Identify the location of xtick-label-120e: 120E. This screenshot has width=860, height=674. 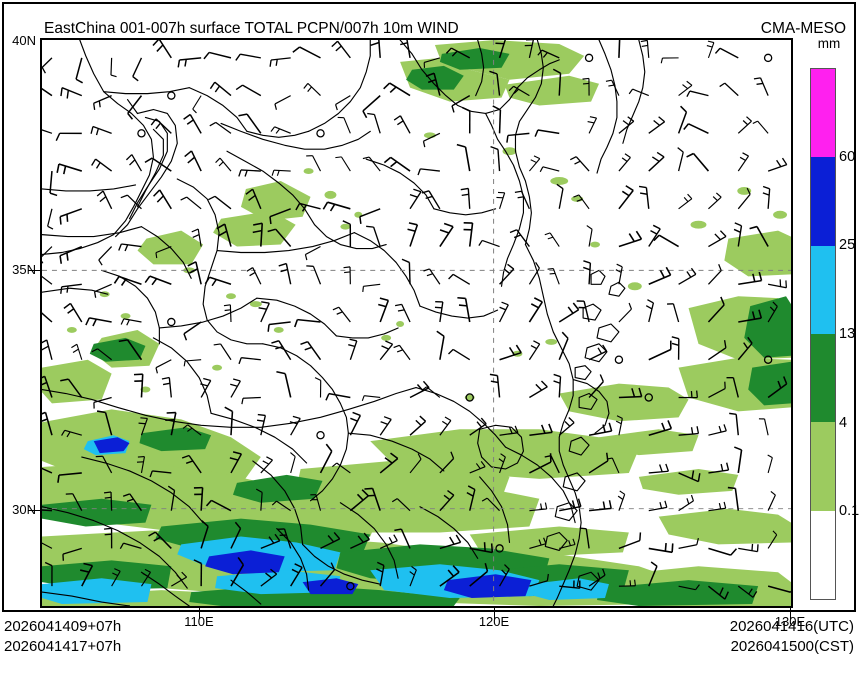
(494, 621).